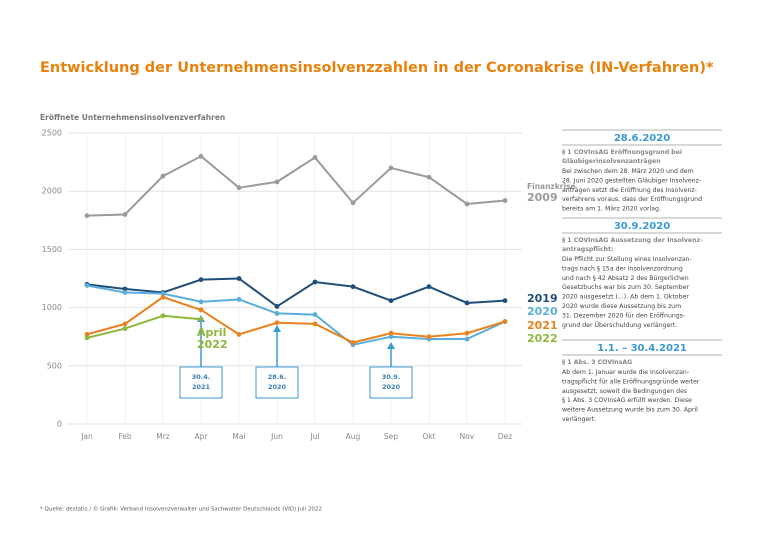 This screenshot has height=540, width=764. I want to click on section-body: 31. Dezember 2020 für den Eröffnungs-, so click(623, 315).